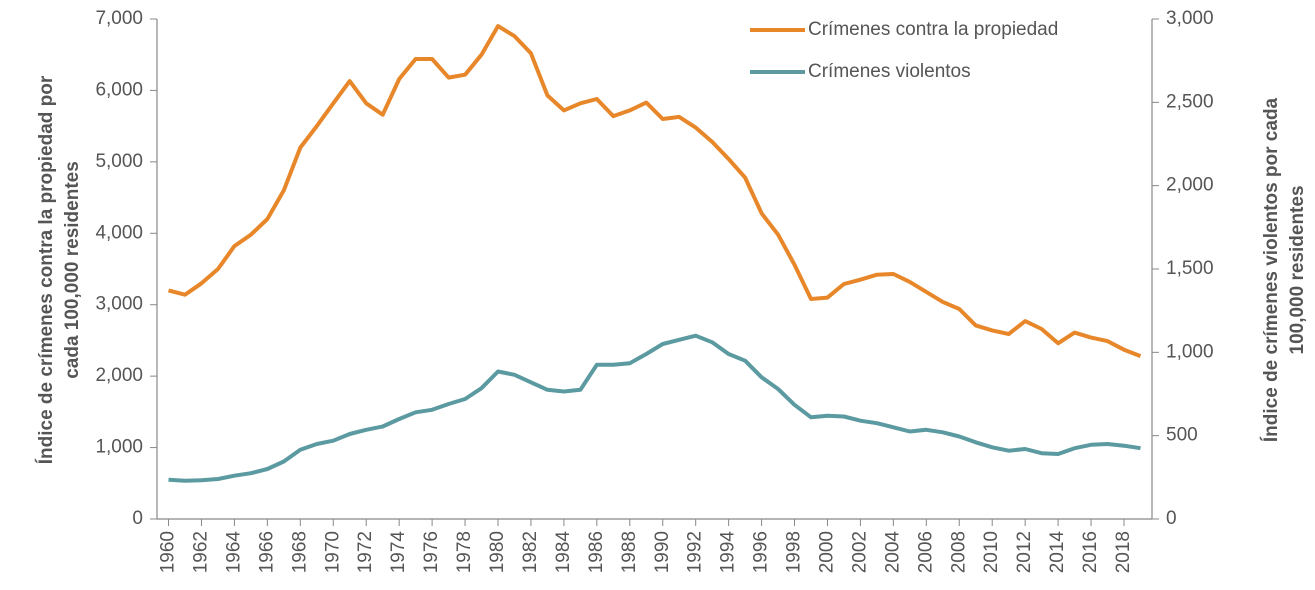 The height and width of the screenshot is (590, 1315). Describe the element at coordinates (826, 552) in the screenshot. I see `x-tick-label: 2000` at that location.